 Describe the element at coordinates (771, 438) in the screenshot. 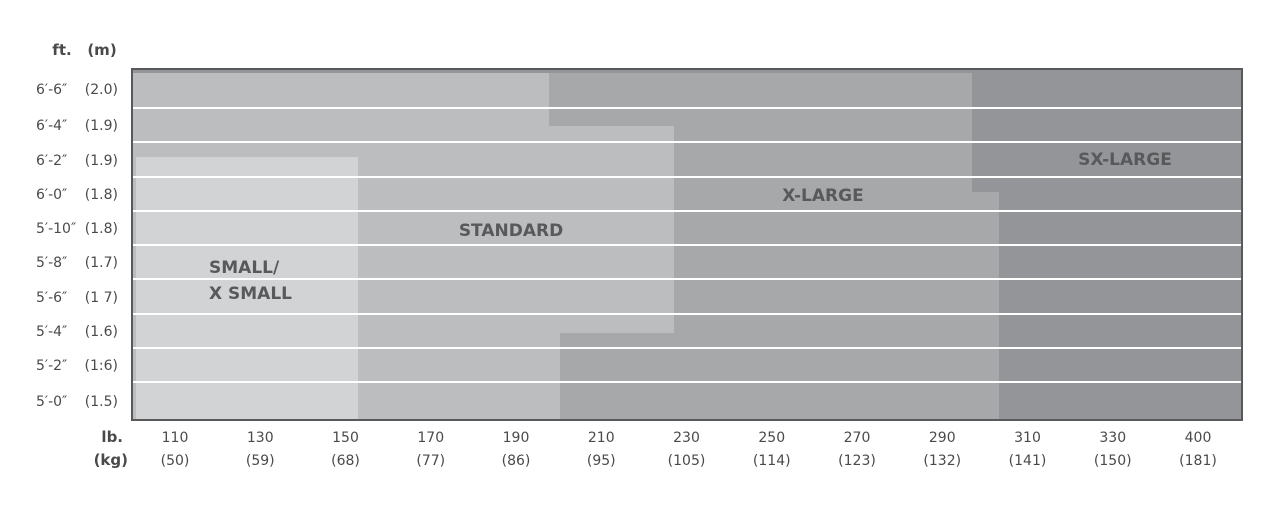

I see `x-tick-lb: 250` at that location.